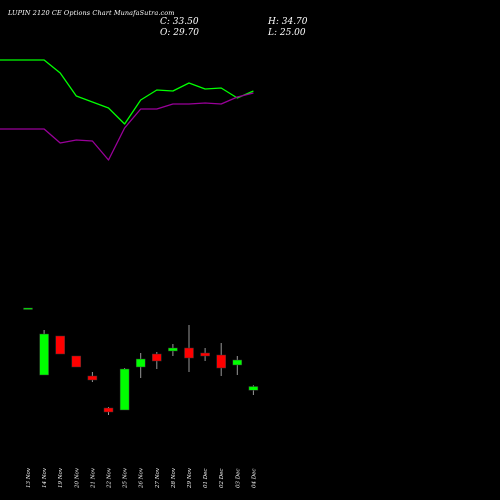 The width and height of the screenshot is (500, 500). Describe the element at coordinates (127, 92) in the screenshot. I see `upper-band-line` at that location.